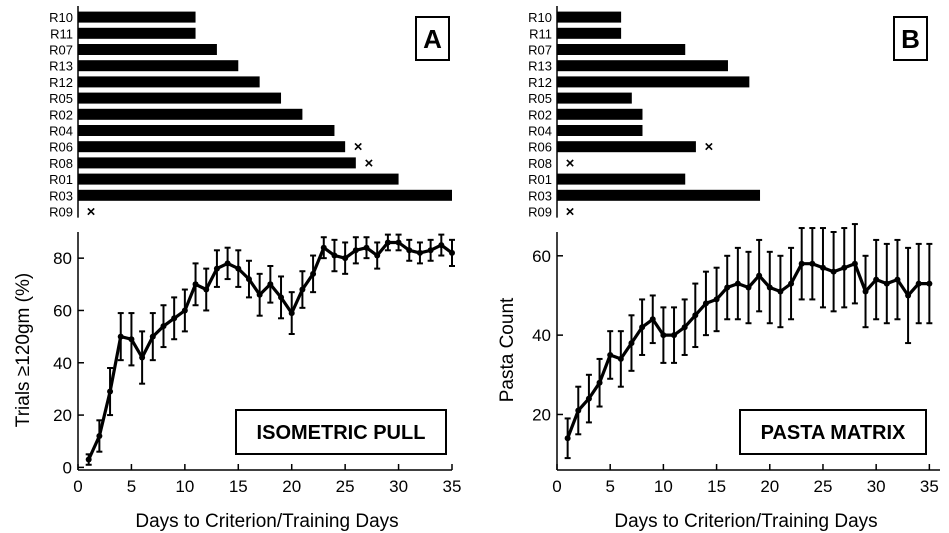 The image size is (949, 533). I want to click on pasta-matrix-label-box, so click(833, 432).